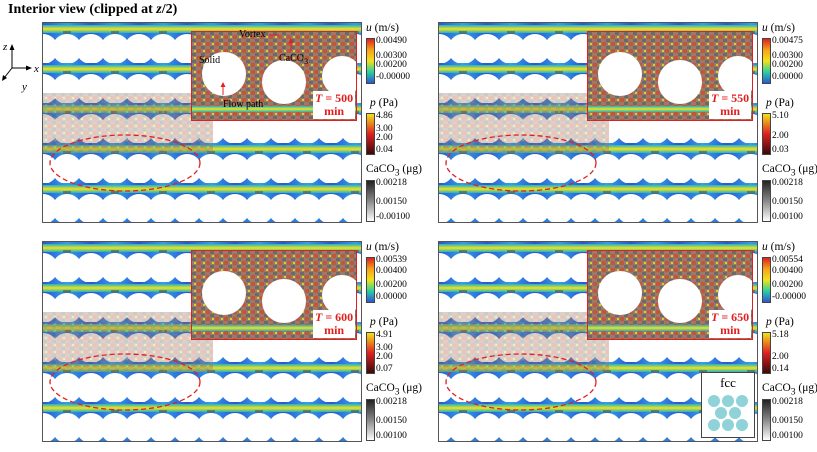 Image resolution: width=817 pixels, height=452 pixels. What do you see at coordinates (252, 34) in the screenshot?
I see `vortex-label: Vortex` at bounding box center [252, 34].